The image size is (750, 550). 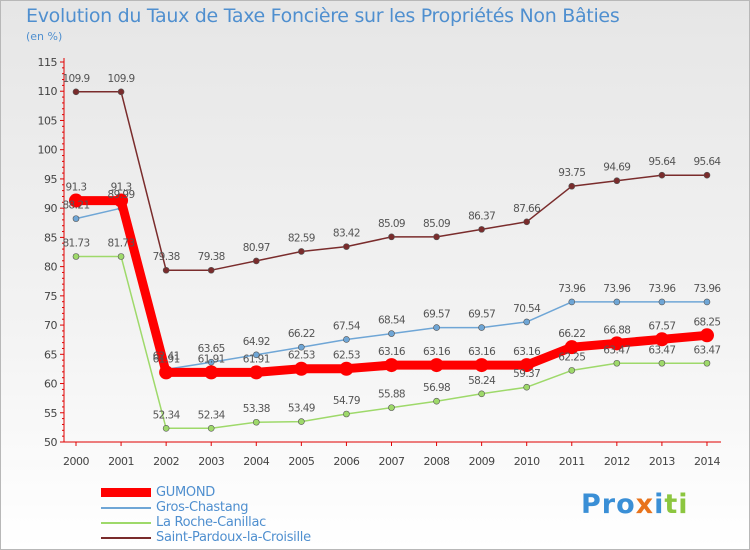 I want to click on data-label: 63.65, so click(x=211, y=349).